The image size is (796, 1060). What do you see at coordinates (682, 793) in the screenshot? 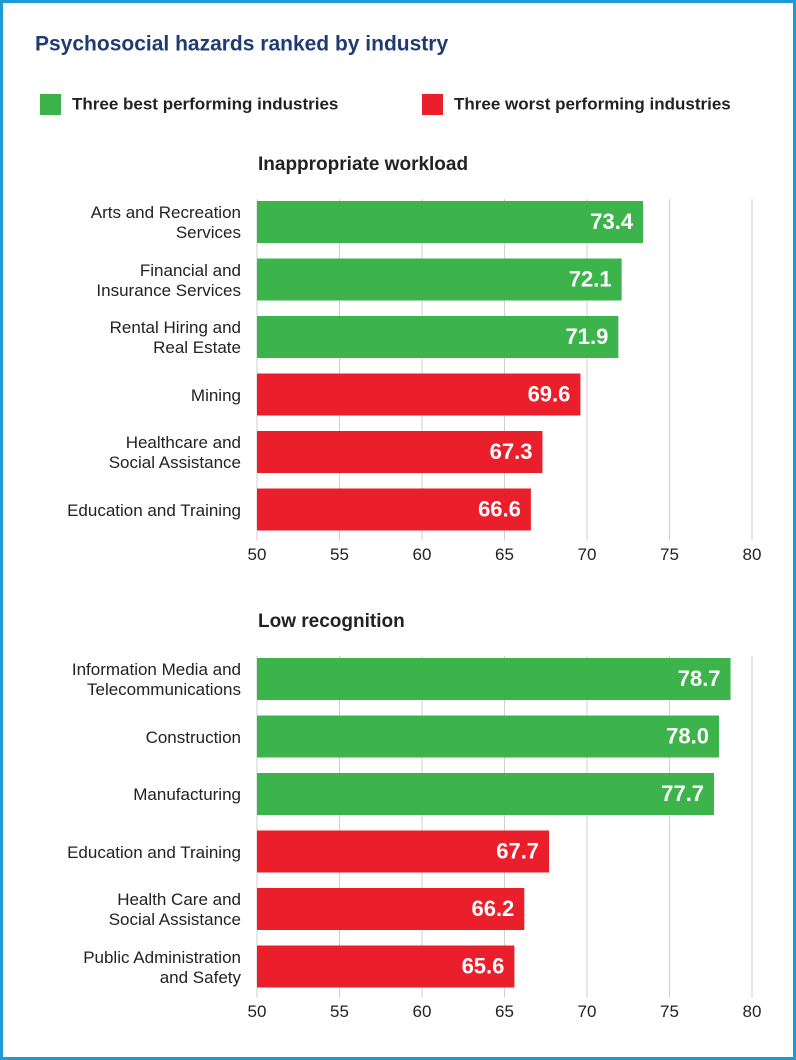
I see `value-label: 77.7` at bounding box center [682, 793].